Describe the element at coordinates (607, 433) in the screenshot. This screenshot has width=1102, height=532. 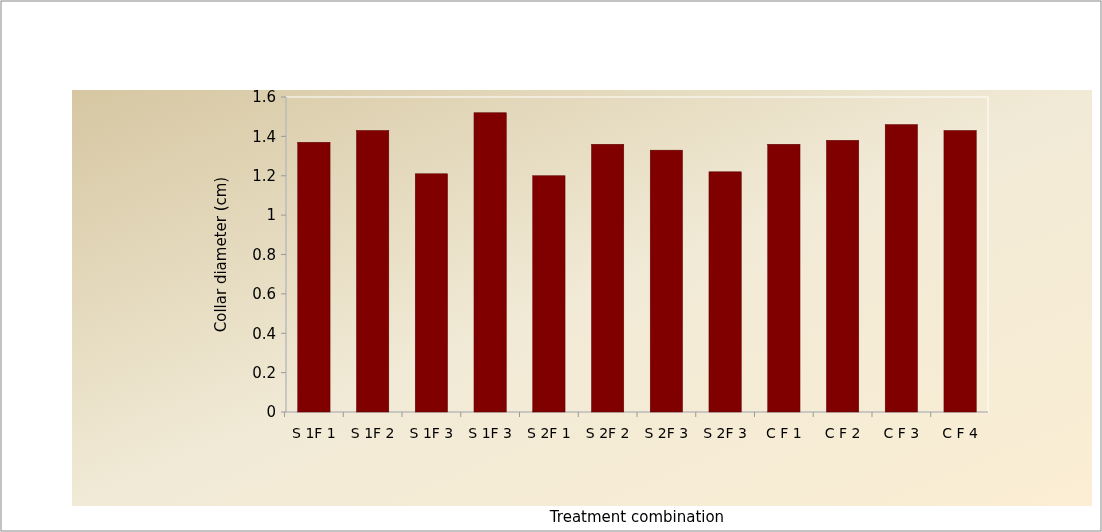
I see `x-tick-label: S 2F 2` at that location.